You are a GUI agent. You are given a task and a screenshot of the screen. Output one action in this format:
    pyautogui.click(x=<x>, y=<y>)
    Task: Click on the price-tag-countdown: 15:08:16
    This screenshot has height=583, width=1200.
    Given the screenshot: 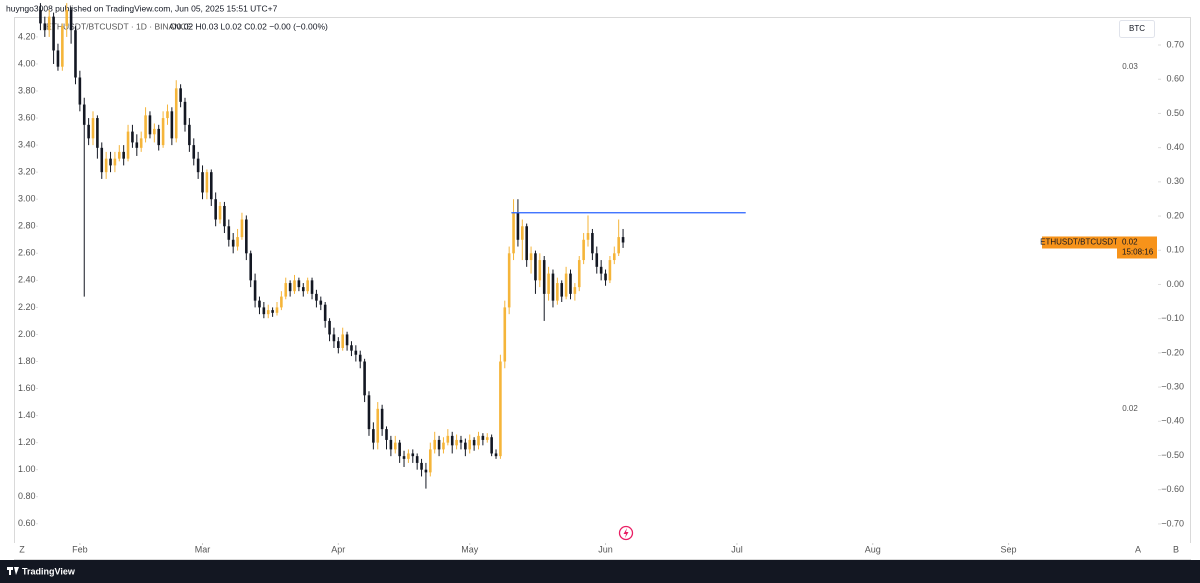 What is the action you would take?
    pyautogui.click(x=1138, y=252)
    